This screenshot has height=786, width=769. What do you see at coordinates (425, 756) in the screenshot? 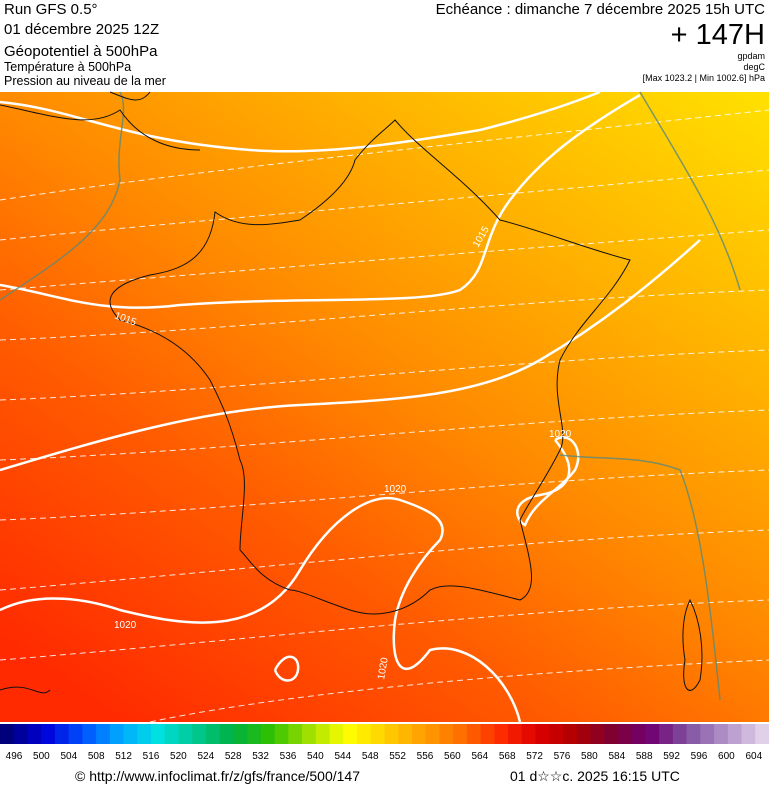
I see `colorbar-label: 556` at bounding box center [425, 756].